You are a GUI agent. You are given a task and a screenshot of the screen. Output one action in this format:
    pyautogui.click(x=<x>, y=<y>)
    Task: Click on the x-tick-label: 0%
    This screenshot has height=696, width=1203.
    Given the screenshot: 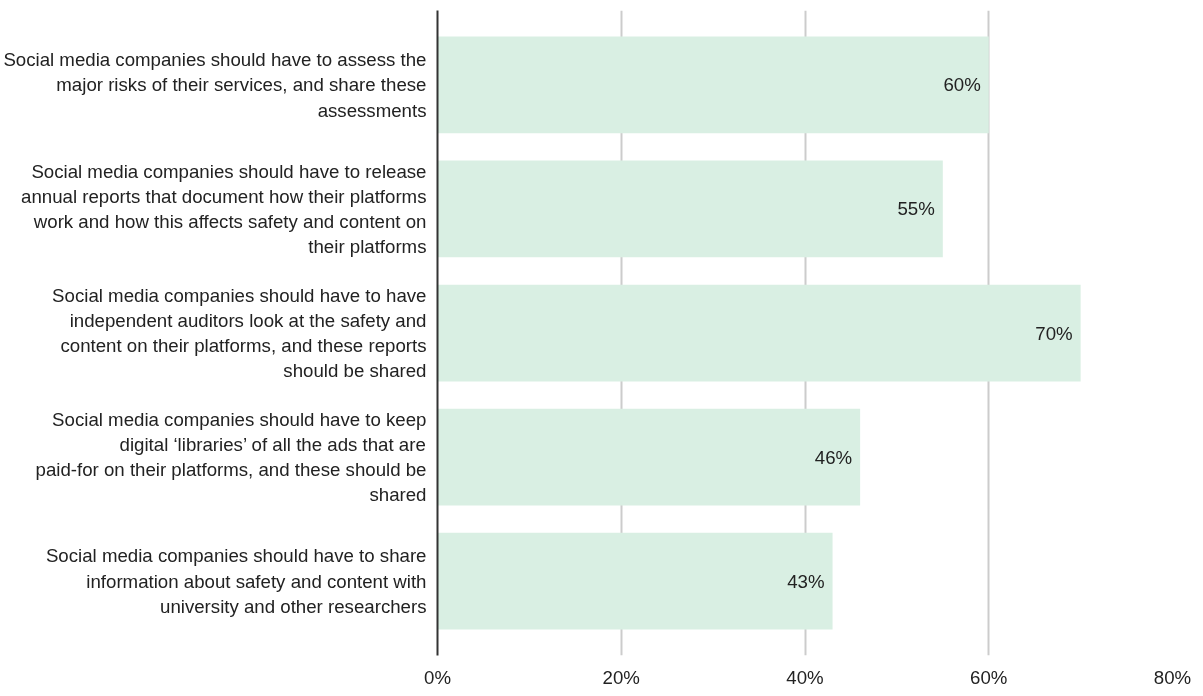 What is the action you would take?
    pyautogui.click(x=437, y=677)
    